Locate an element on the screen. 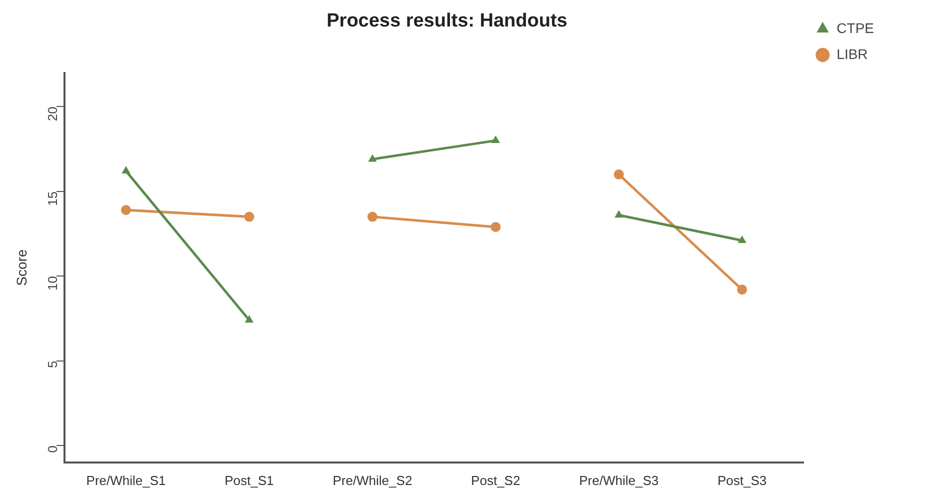 The width and height of the screenshot is (944, 502). y-tick-label: 20 is located at coordinates (52, 114).